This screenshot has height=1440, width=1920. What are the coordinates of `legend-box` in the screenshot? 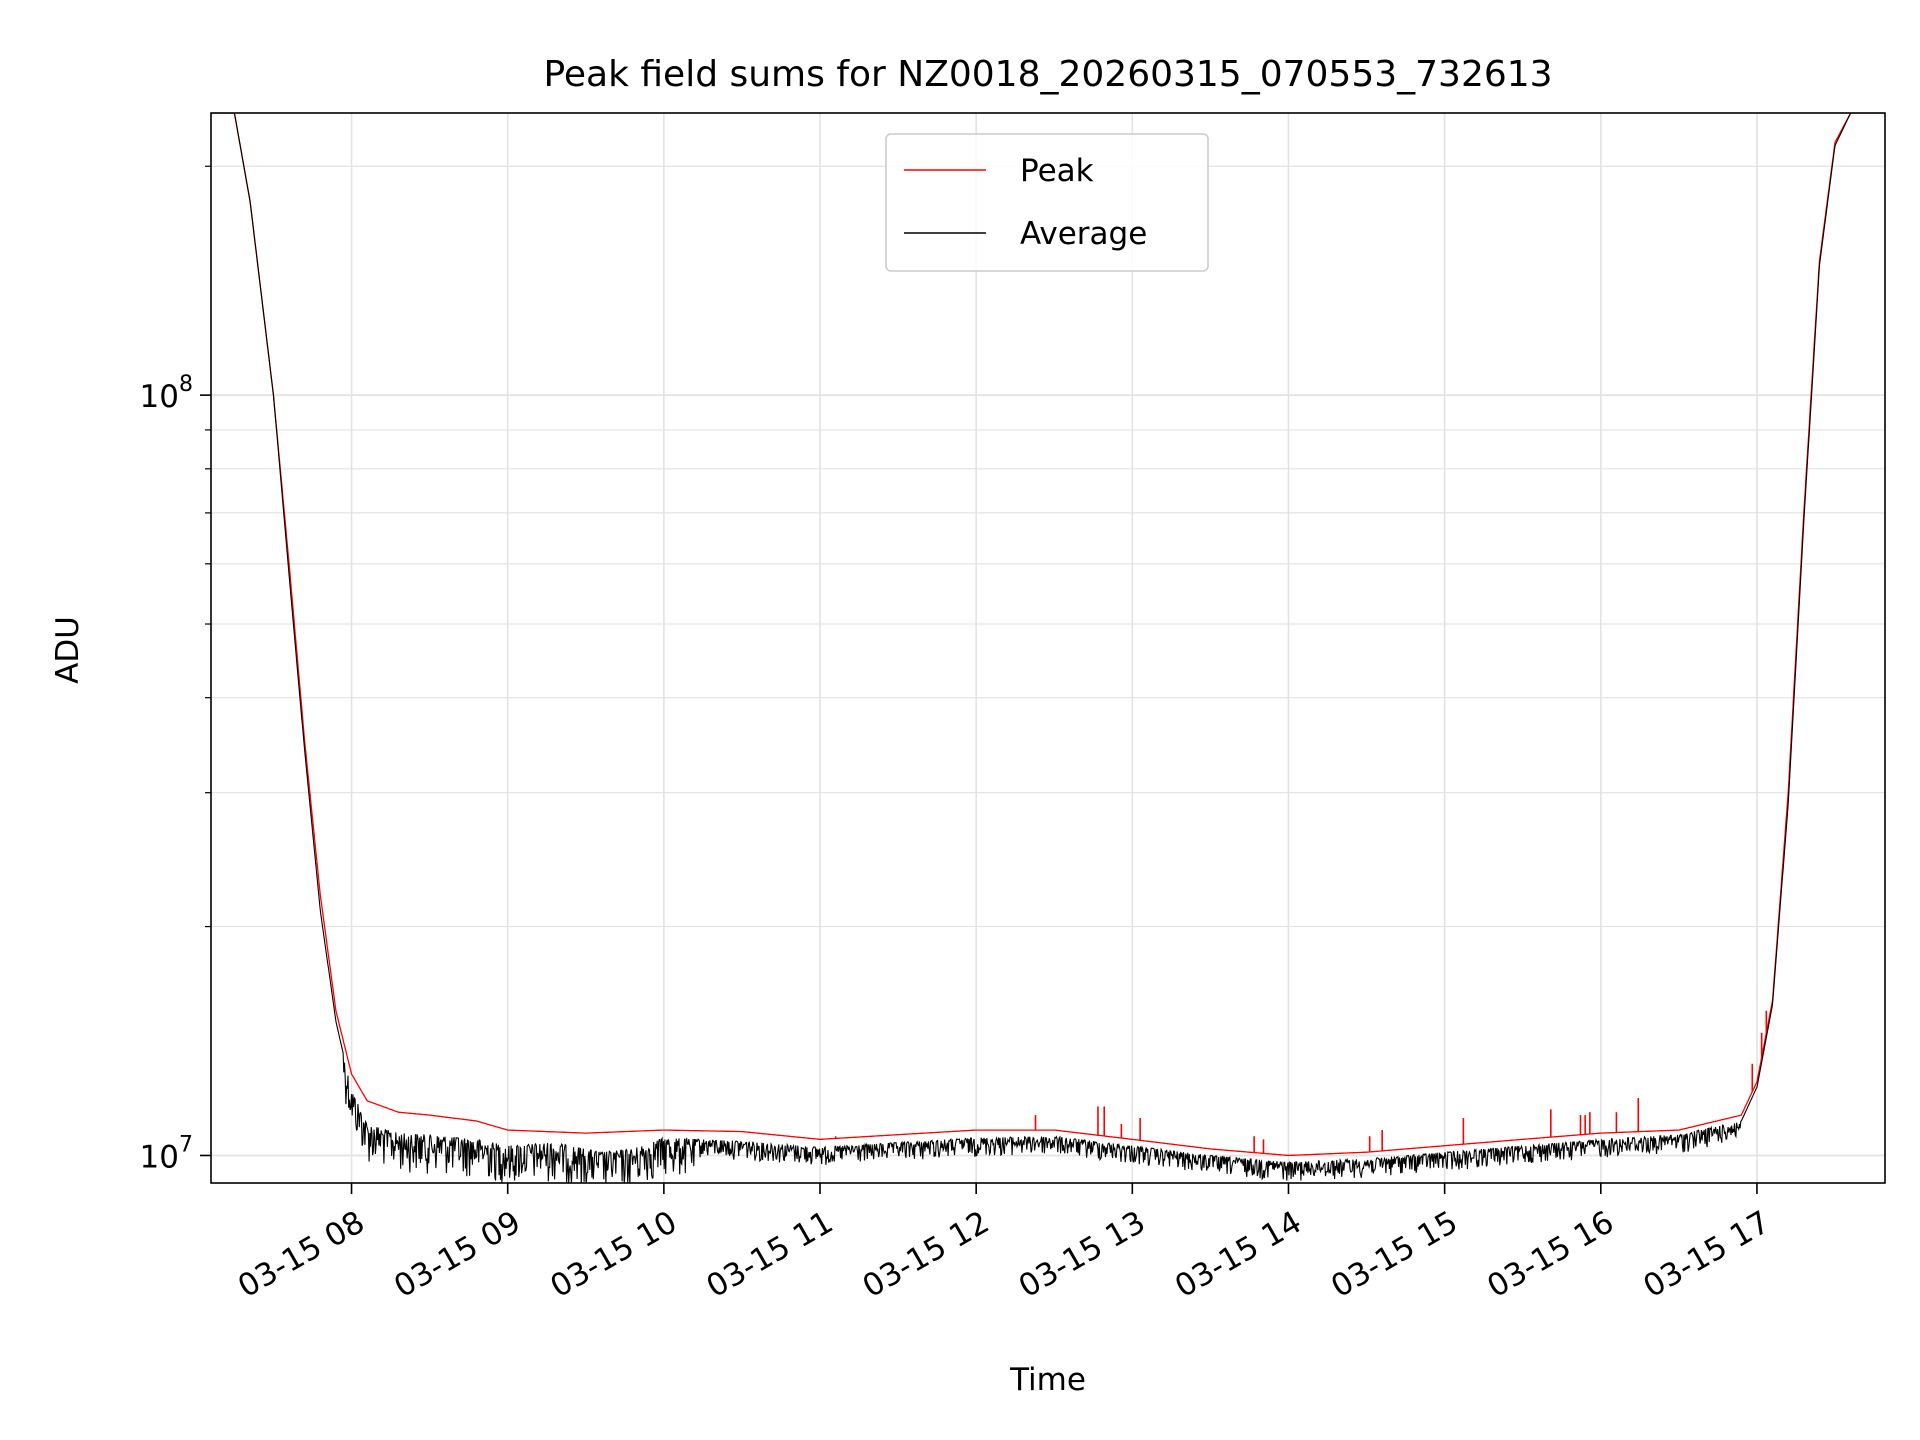 It's located at (1047, 202).